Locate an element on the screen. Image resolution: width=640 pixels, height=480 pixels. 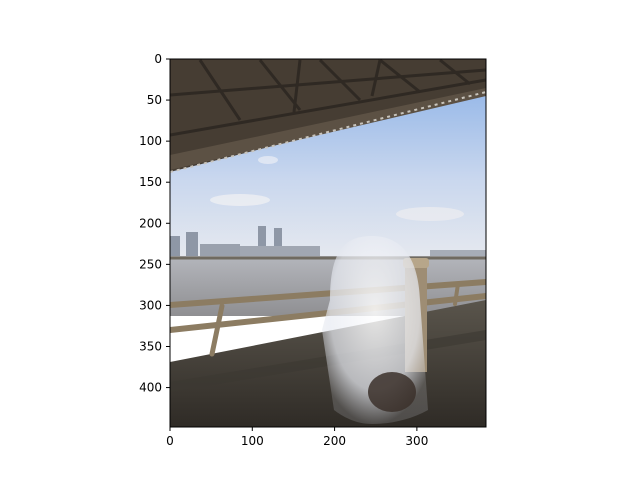
y-tick-label: 200 is located at coordinates (150, 223).